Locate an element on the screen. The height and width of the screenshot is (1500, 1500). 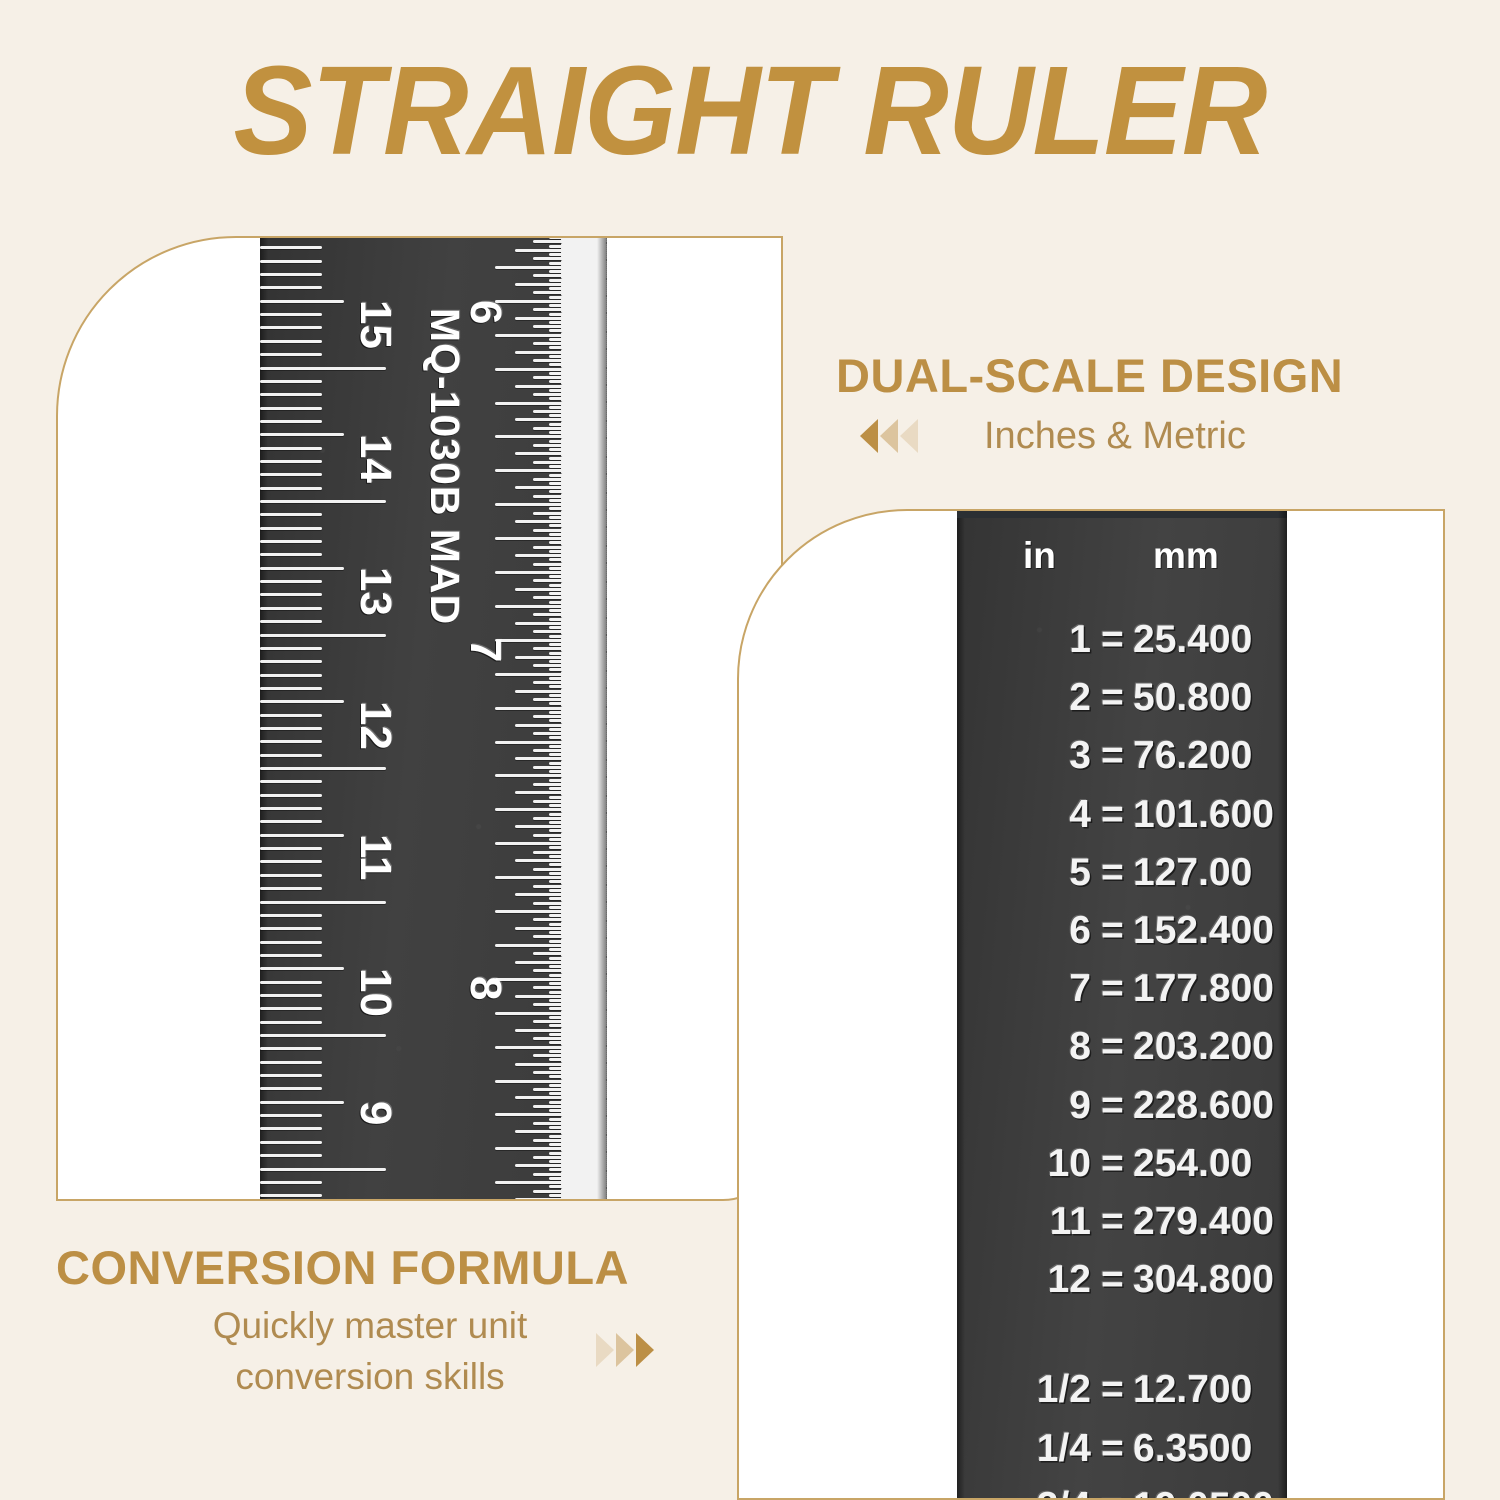
conversion-row: 4 = 101.600 is located at coordinates (1122, 819).